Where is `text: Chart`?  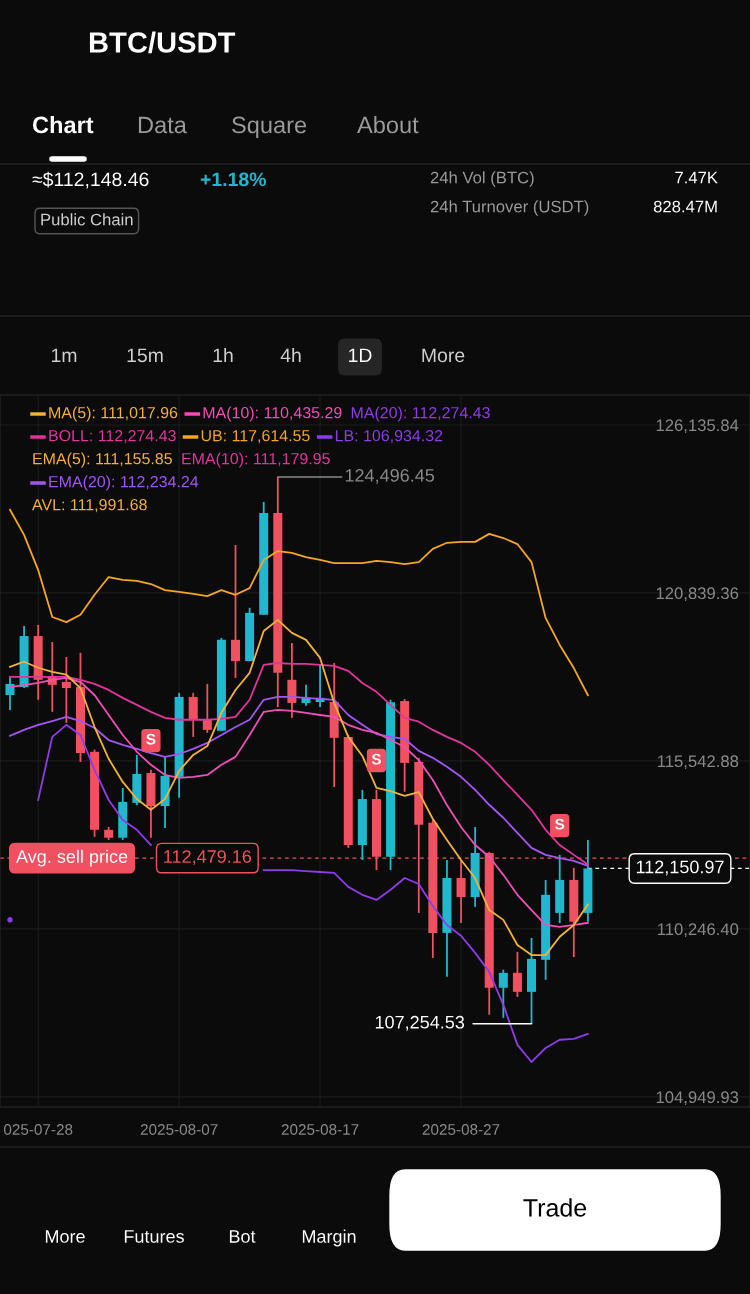
text: Chart is located at coordinates (63, 125).